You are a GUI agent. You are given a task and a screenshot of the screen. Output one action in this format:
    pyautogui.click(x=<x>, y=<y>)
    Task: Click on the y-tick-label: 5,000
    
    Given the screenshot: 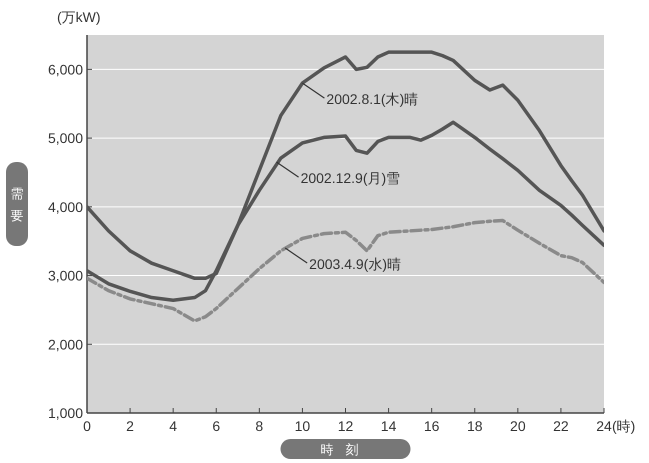 What is the action you would take?
    pyautogui.click(x=66, y=138)
    